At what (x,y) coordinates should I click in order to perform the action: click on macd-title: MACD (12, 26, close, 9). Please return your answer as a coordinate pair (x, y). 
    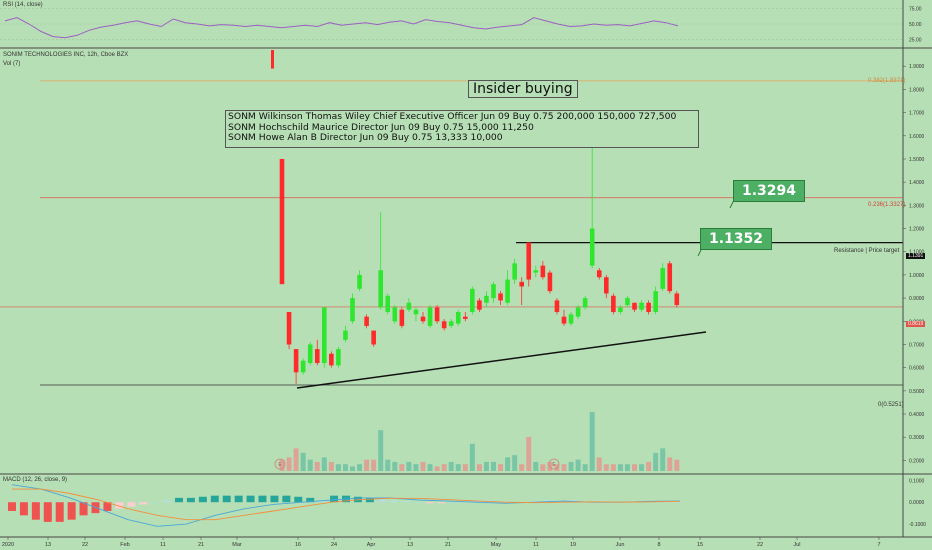
    Looking at the image, I should click on (35, 480).